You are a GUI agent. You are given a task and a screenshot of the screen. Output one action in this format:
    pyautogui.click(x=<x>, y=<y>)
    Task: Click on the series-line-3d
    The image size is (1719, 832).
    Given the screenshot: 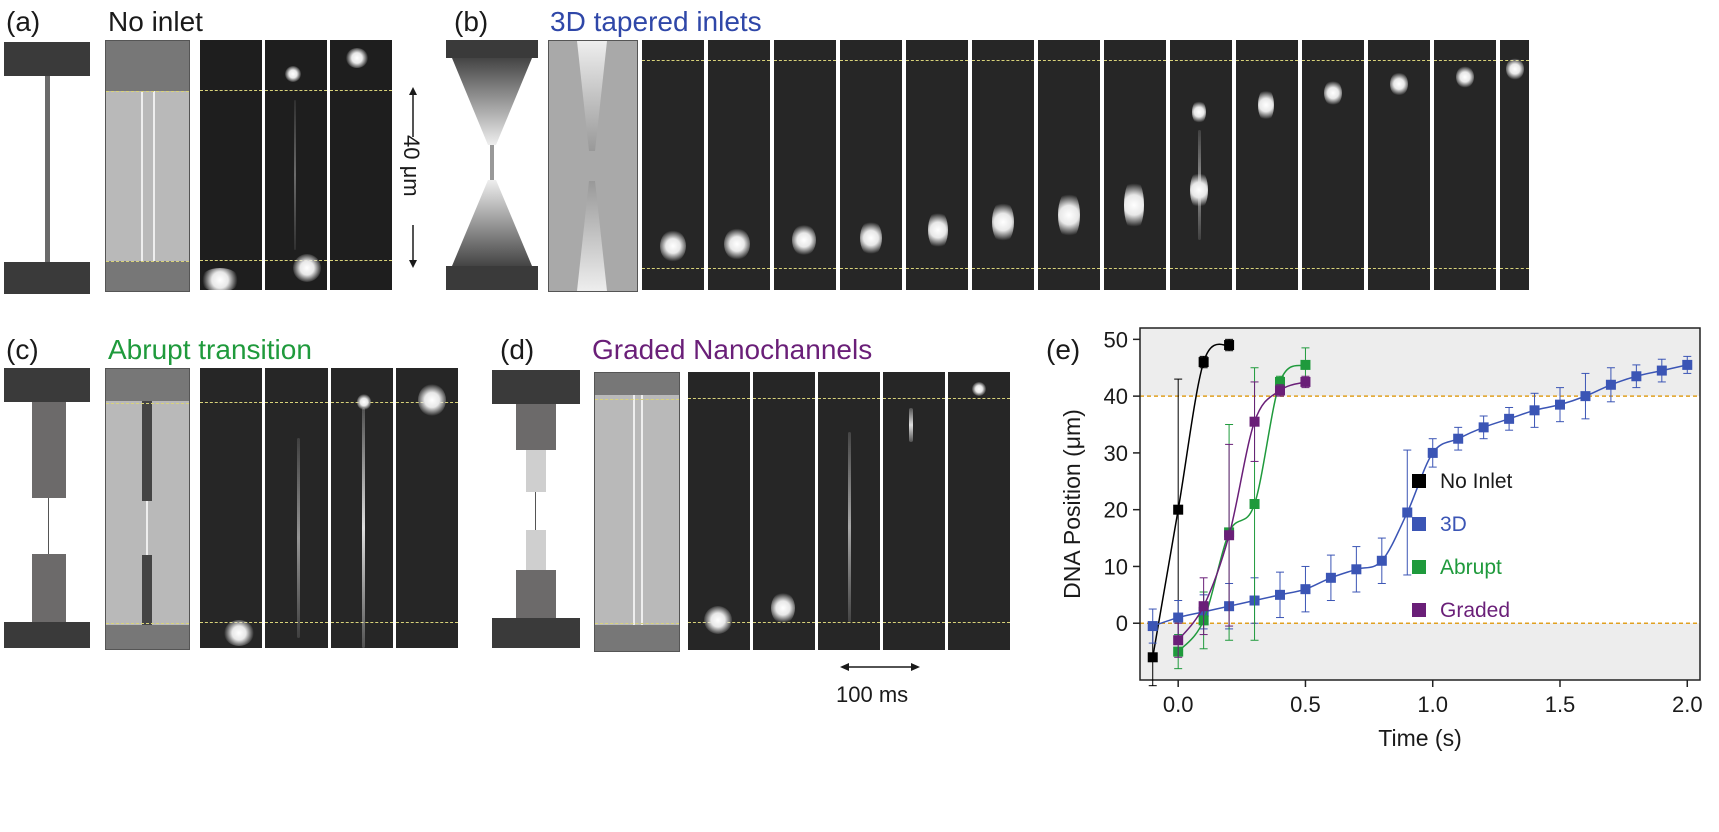 What is the action you would take?
    pyautogui.click(x=1420, y=495)
    